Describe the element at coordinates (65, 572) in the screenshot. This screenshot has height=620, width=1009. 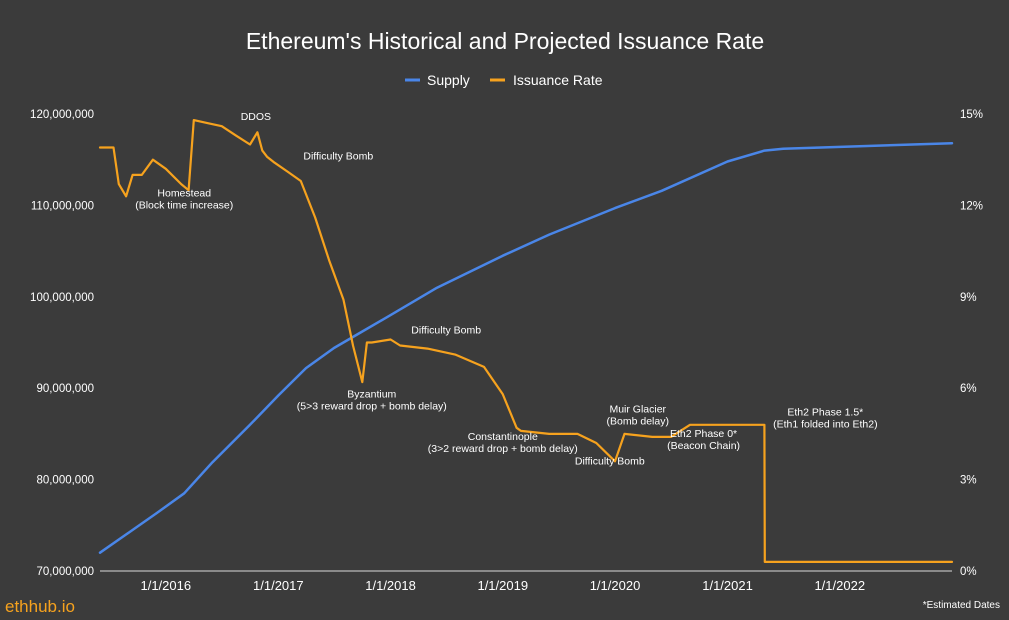
I see `y-left-tick-label: 70,000,000` at that location.